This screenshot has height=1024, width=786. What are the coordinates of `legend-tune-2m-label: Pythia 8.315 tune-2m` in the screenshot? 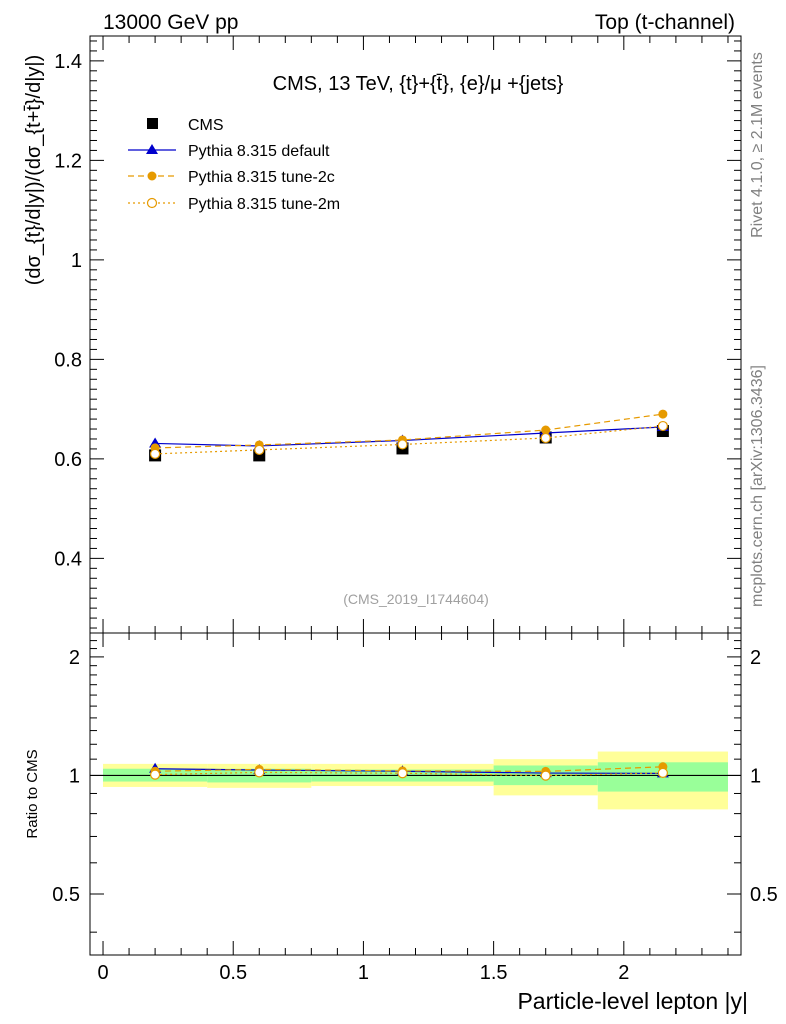 It's located at (264, 204).